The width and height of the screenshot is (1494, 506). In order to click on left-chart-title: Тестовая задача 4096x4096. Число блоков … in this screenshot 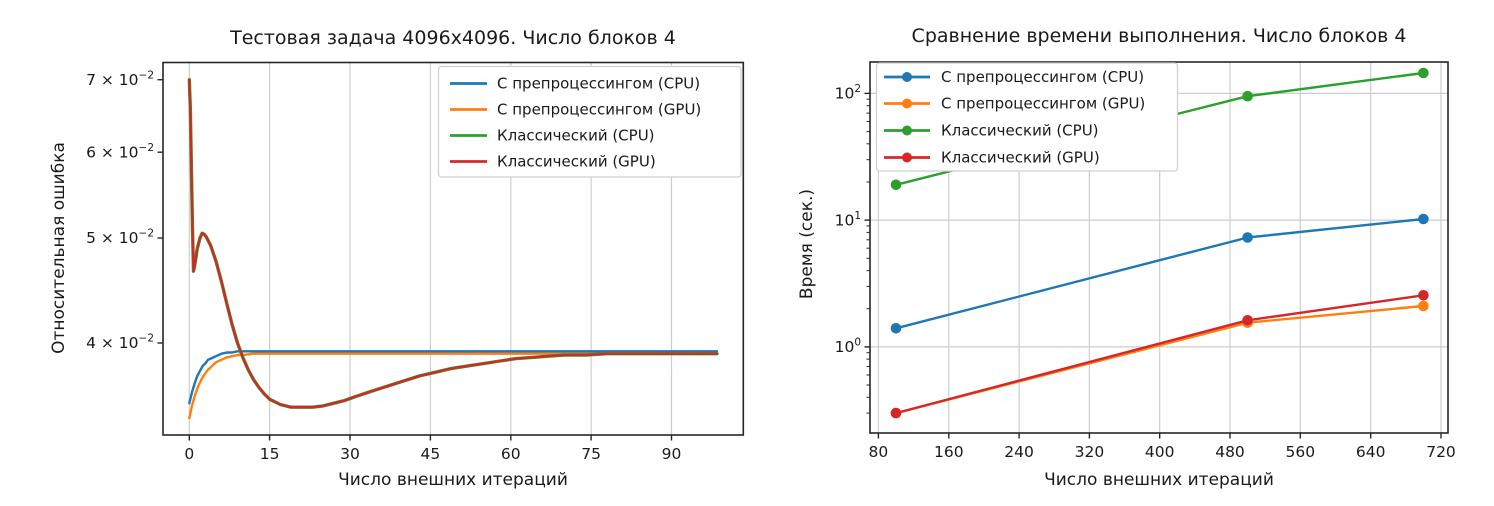, I will do `click(453, 38)`.